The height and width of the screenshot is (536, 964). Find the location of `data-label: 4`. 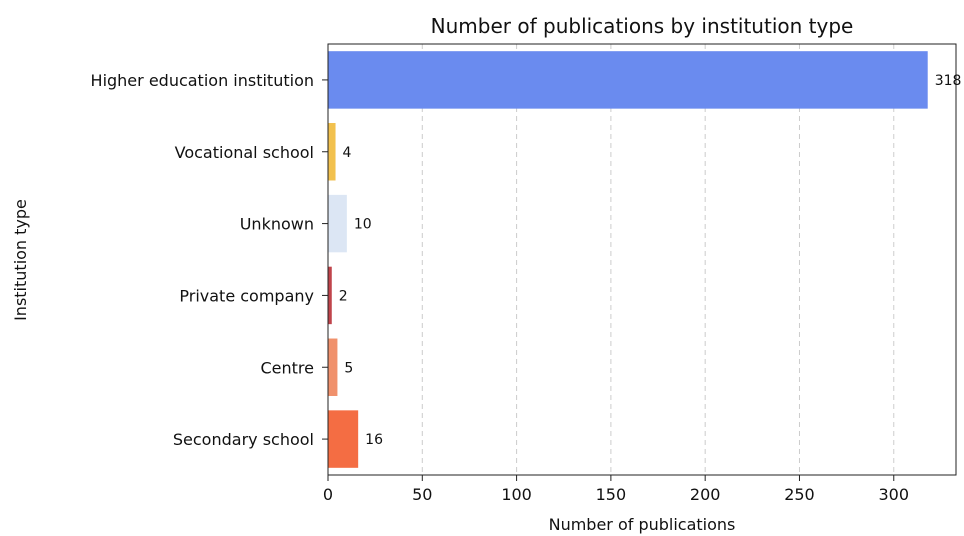

data-label: 4 is located at coordinates (347, 153).